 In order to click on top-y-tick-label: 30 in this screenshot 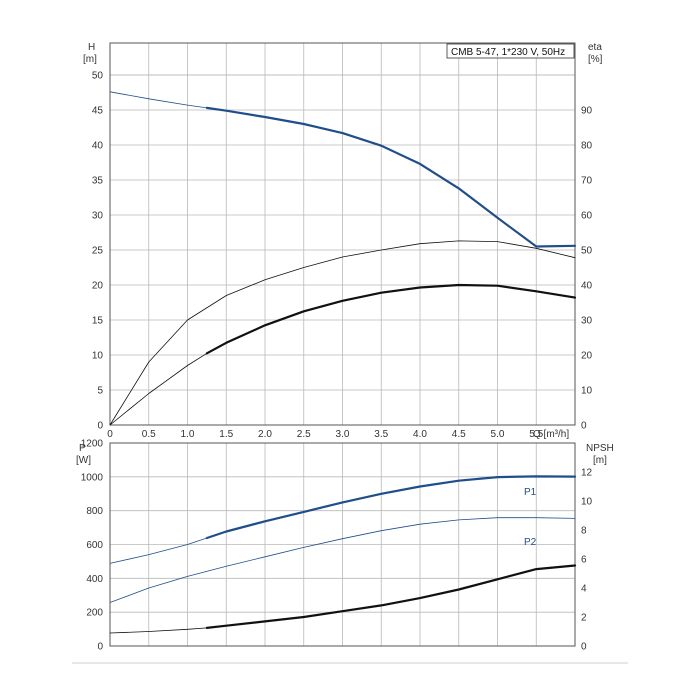, I will do `click(98, 216)`.